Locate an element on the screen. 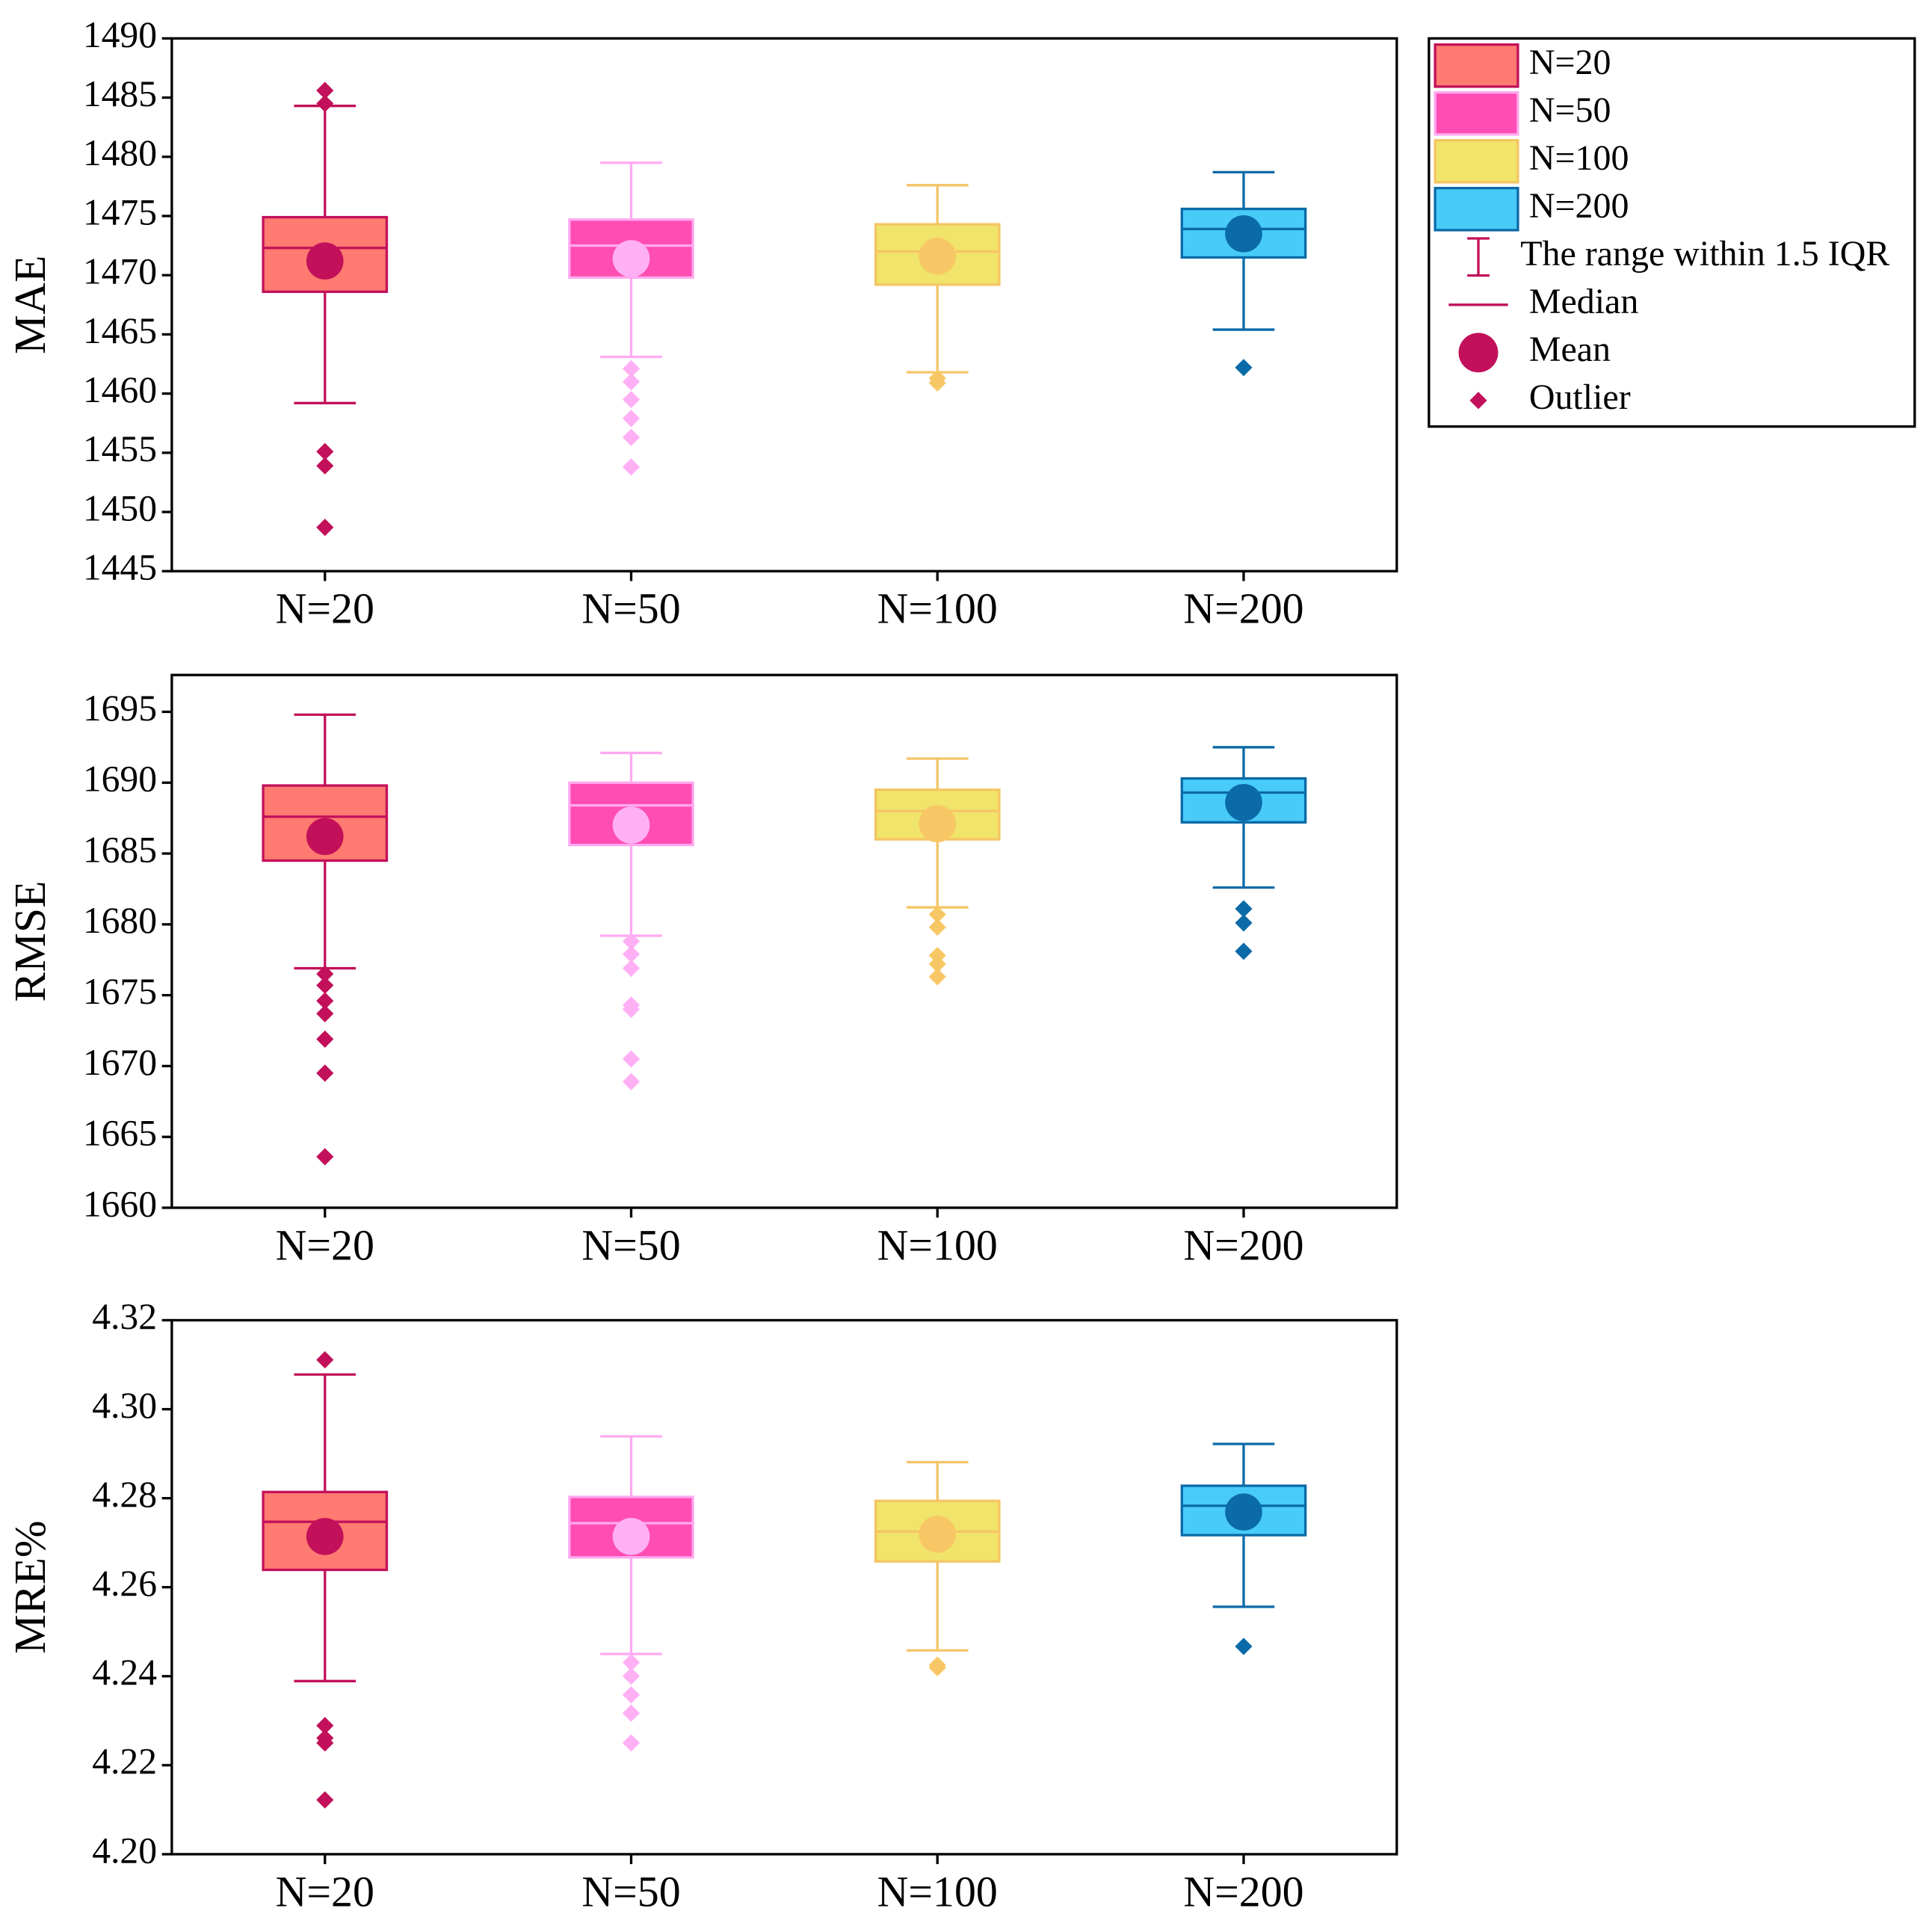  legend-label: N=50 is located at coordinates (1570, 110).